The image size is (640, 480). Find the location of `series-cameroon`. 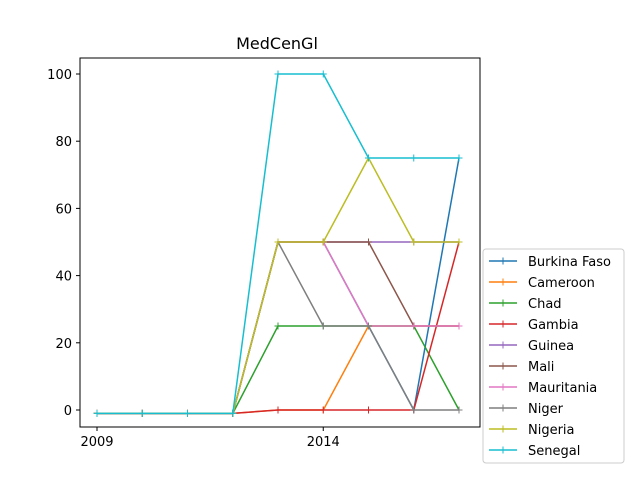

series-cameroon is located at coordinates (278, 369).